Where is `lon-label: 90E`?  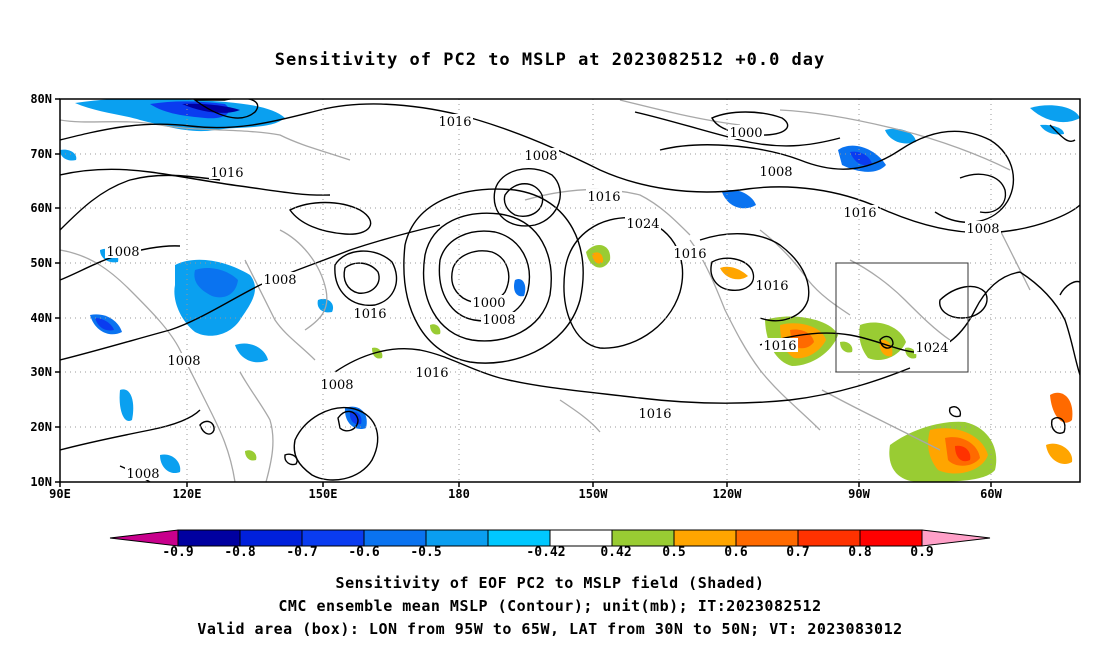
lon-label: 90E is located at coordinates (60, 494).